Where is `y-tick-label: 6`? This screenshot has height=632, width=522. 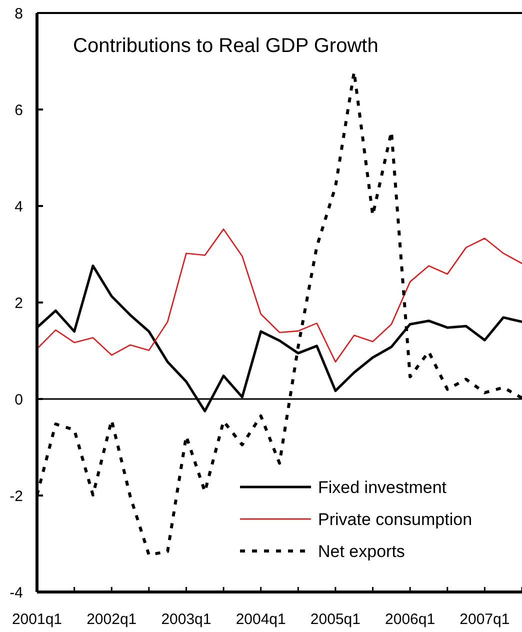
y-tick-label: 6 is located at coordinates (18, 110).